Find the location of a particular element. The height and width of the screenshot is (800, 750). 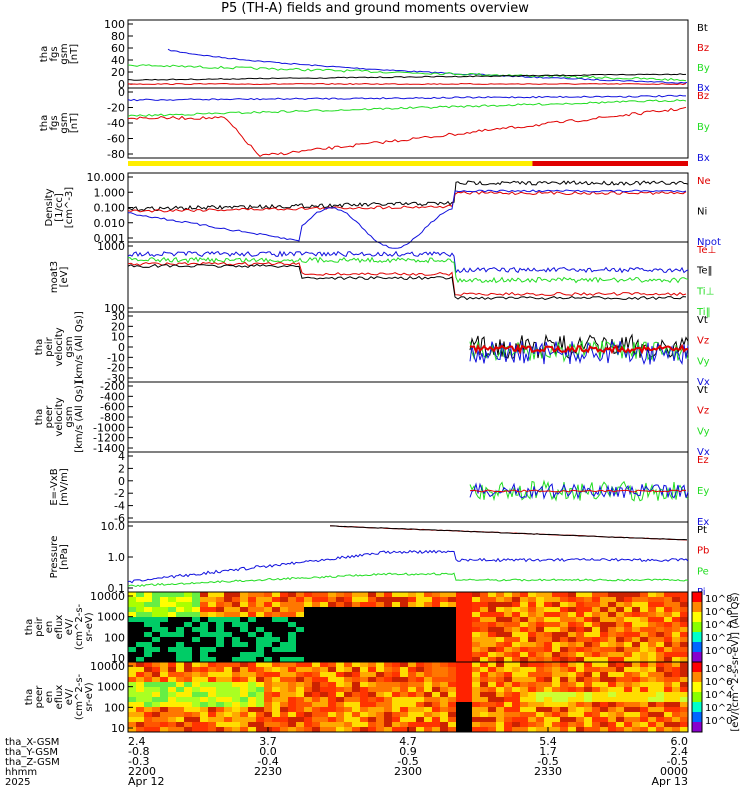

series-ni is located at coordinates (408, 196).